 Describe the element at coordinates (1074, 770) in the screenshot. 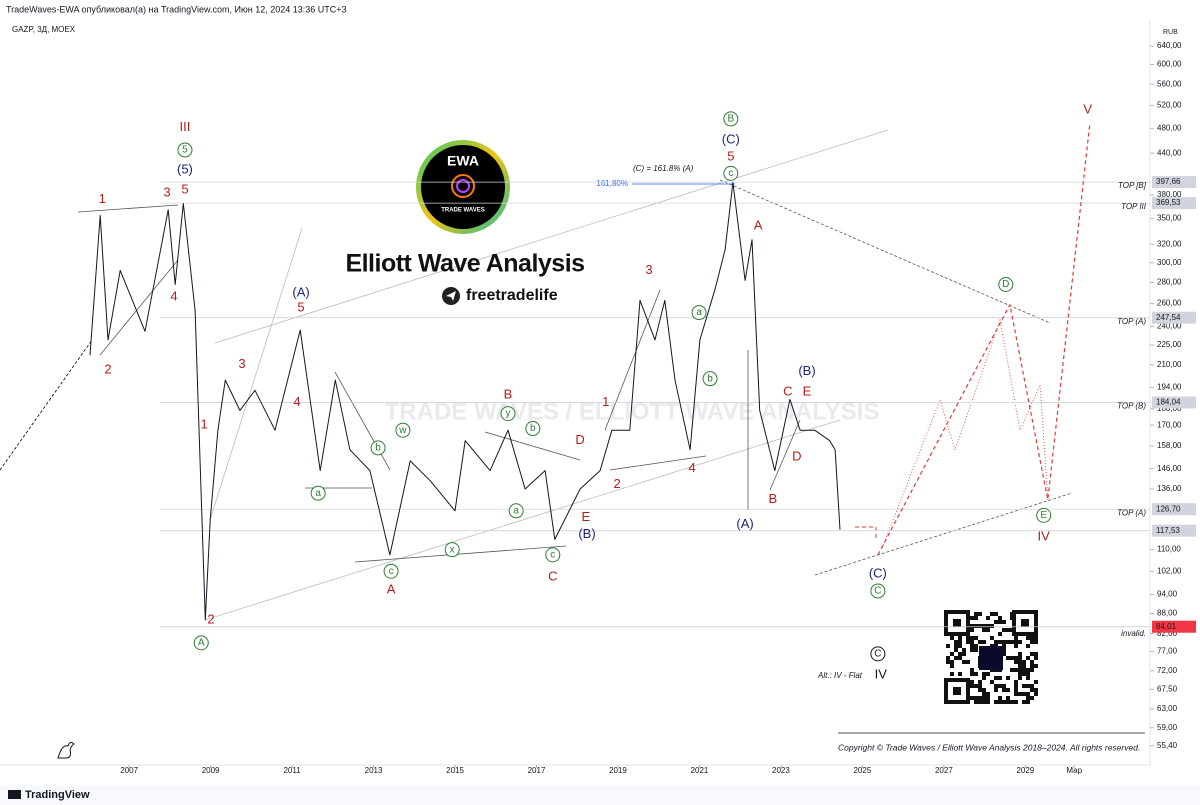

I see `x-tick-label: Мар` at that location.